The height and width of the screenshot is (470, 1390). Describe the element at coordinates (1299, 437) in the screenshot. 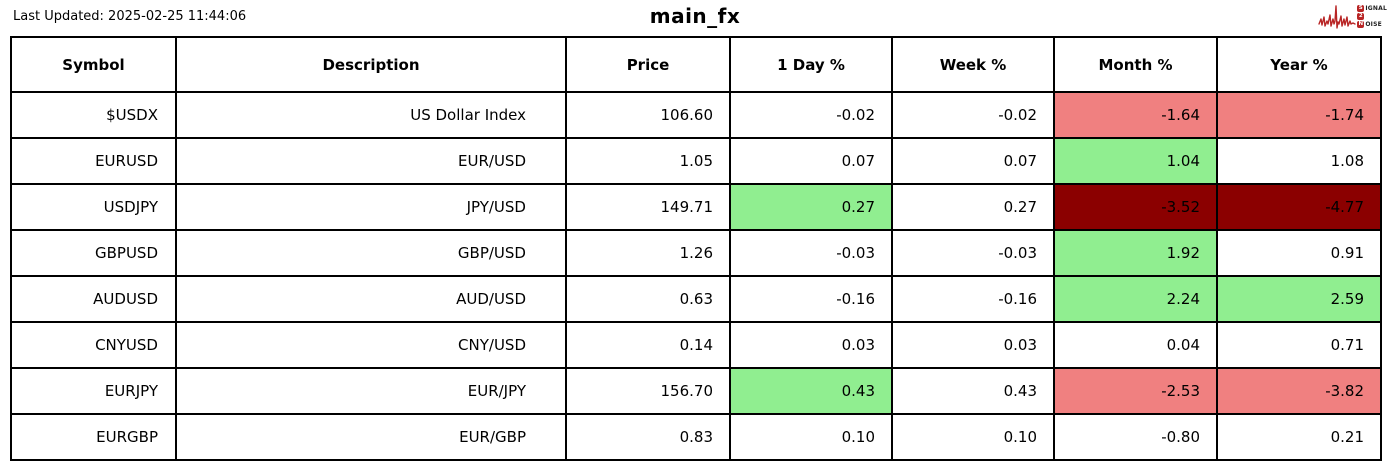

I see `cell-year-pct: 0.21` at that location.